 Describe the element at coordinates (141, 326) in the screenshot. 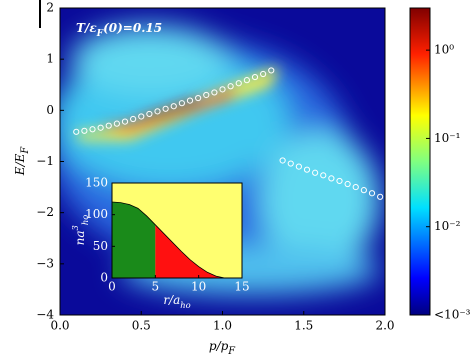

I see `x-tick-label: 0.5` at that location.